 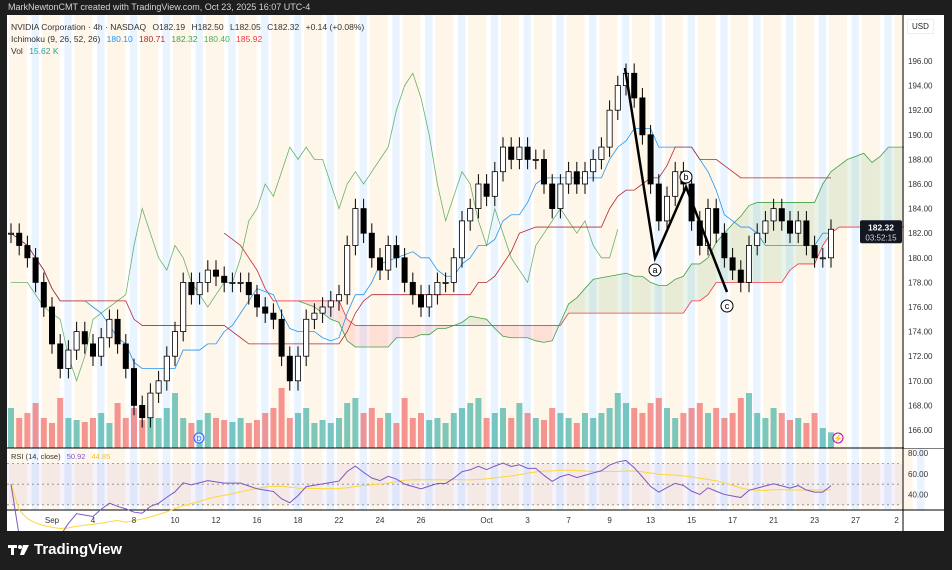 I want to click on rsi-ma-value: 44.85, so click(x=101, y=456).